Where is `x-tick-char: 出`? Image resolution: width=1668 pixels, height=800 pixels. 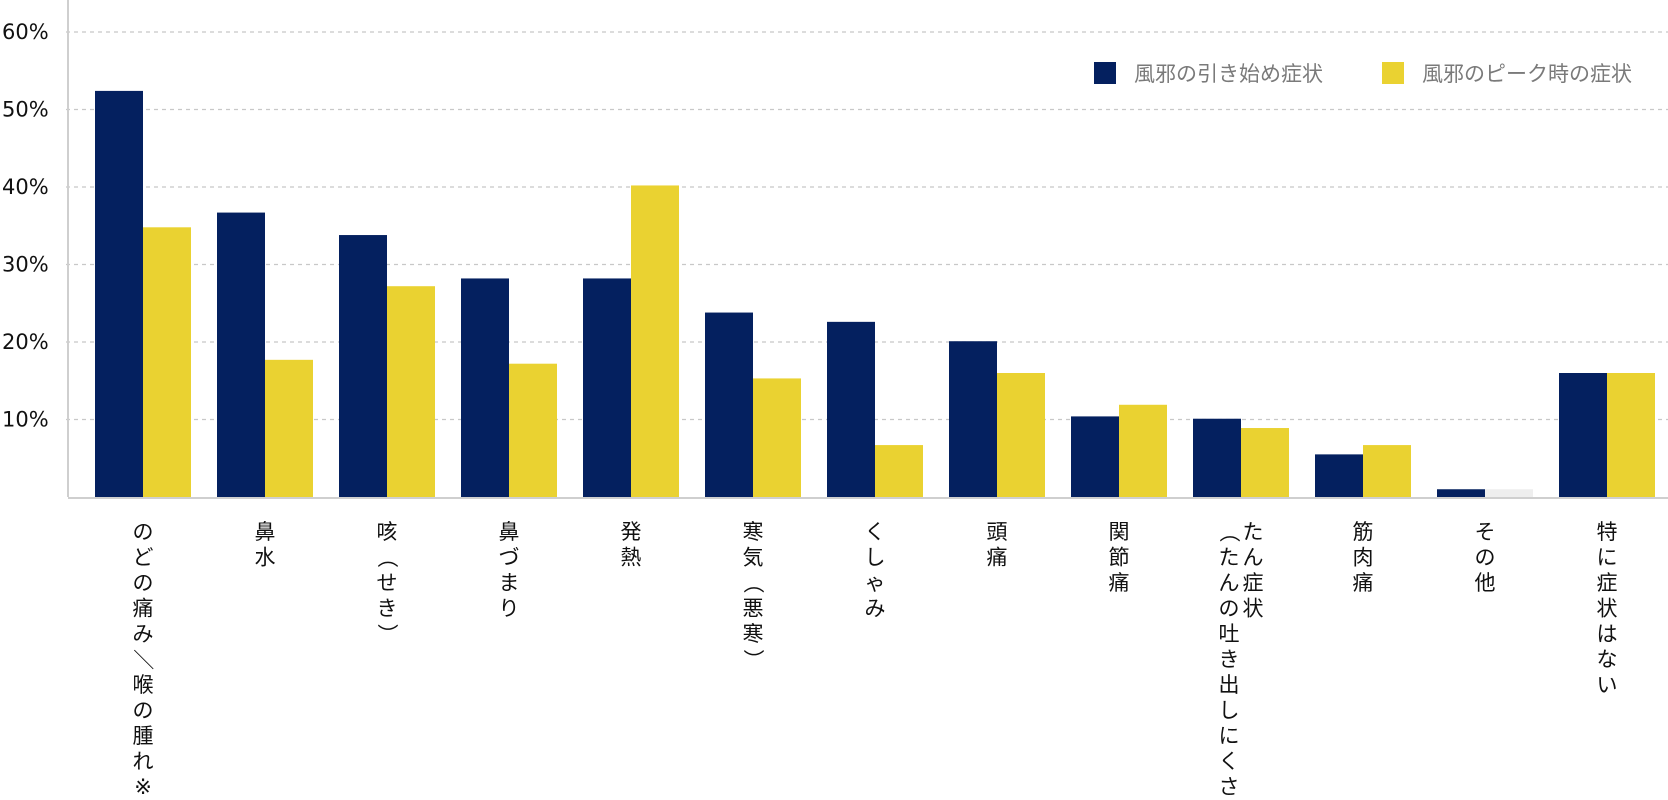 x-tick-char: 出 is located at coordinates (1229, 685).